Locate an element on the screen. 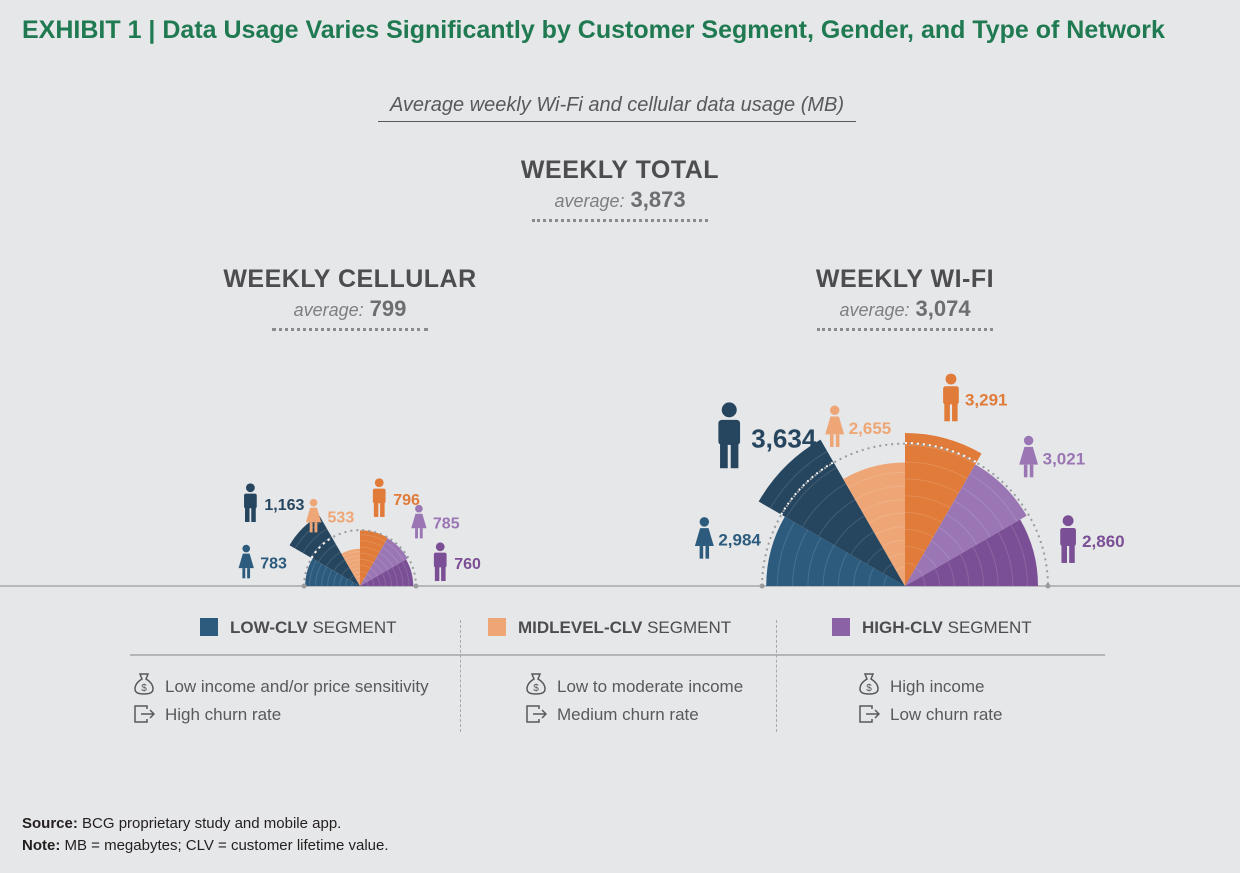  value-label-high-male: 760 is located at coordinates (457, 562).